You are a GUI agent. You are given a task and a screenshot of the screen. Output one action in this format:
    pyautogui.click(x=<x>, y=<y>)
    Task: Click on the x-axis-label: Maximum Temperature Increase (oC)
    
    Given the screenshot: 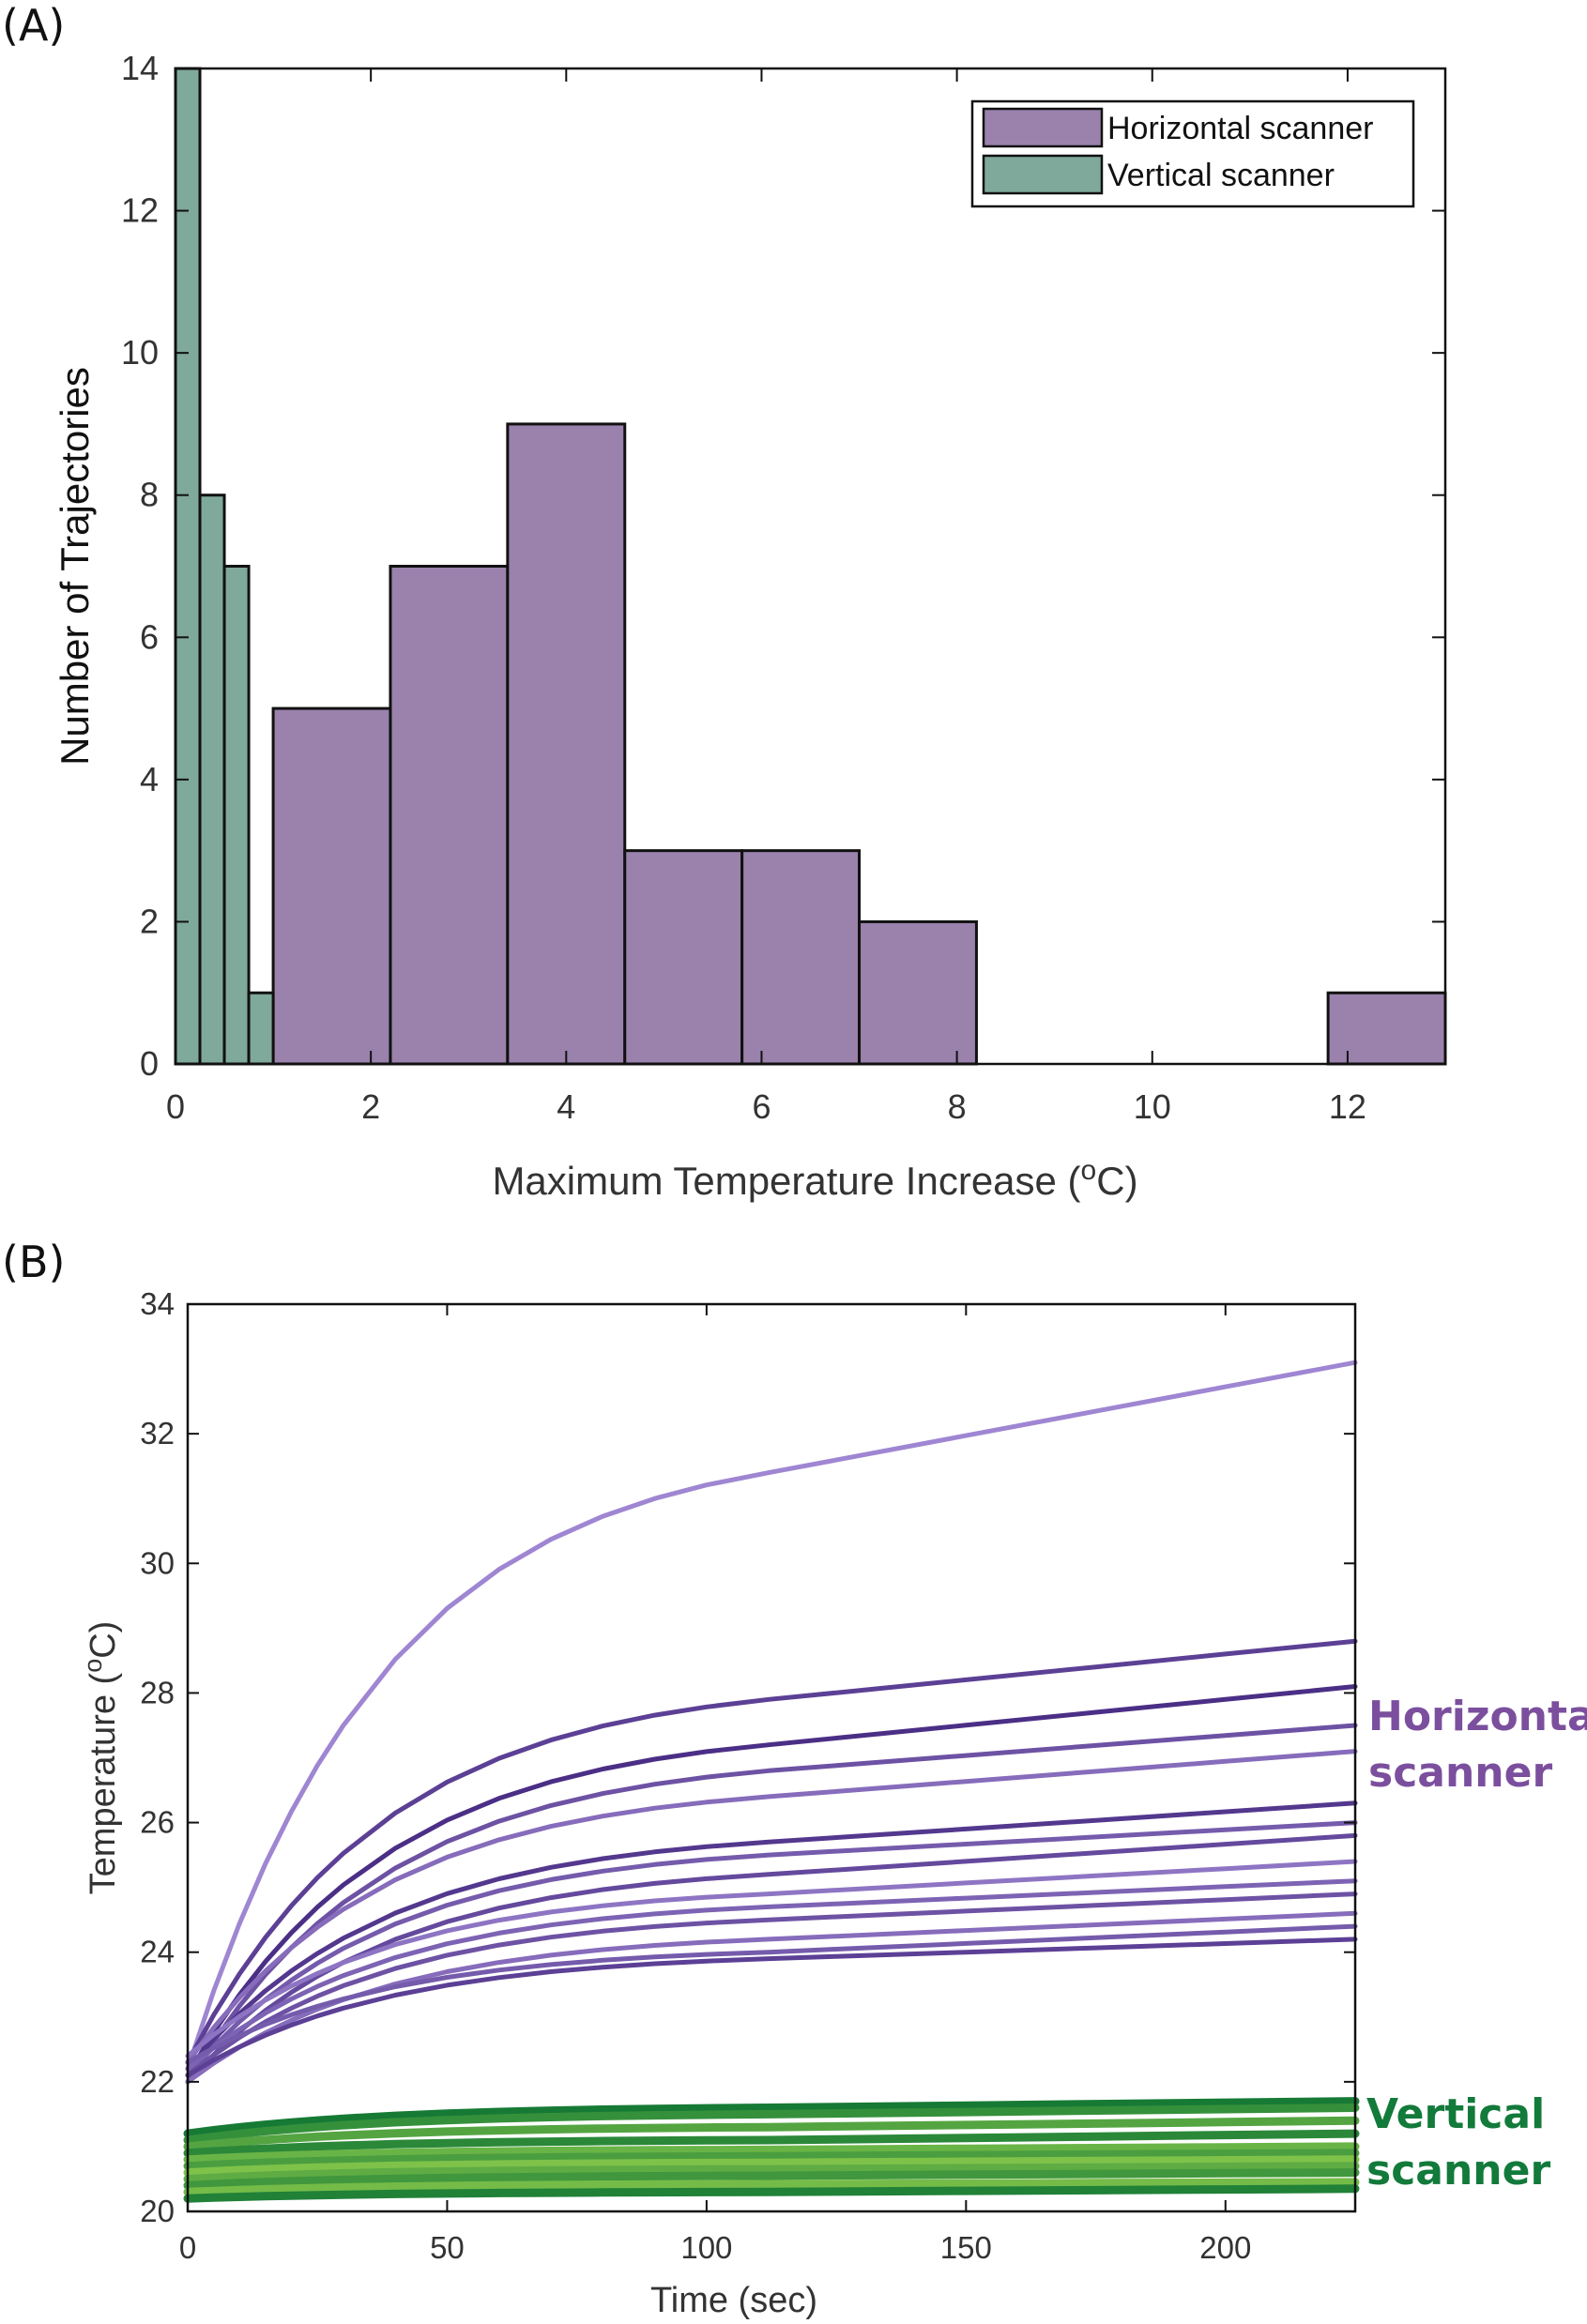 What is the action you would take?
    pyautogui.click(x=815, y=1179)
    